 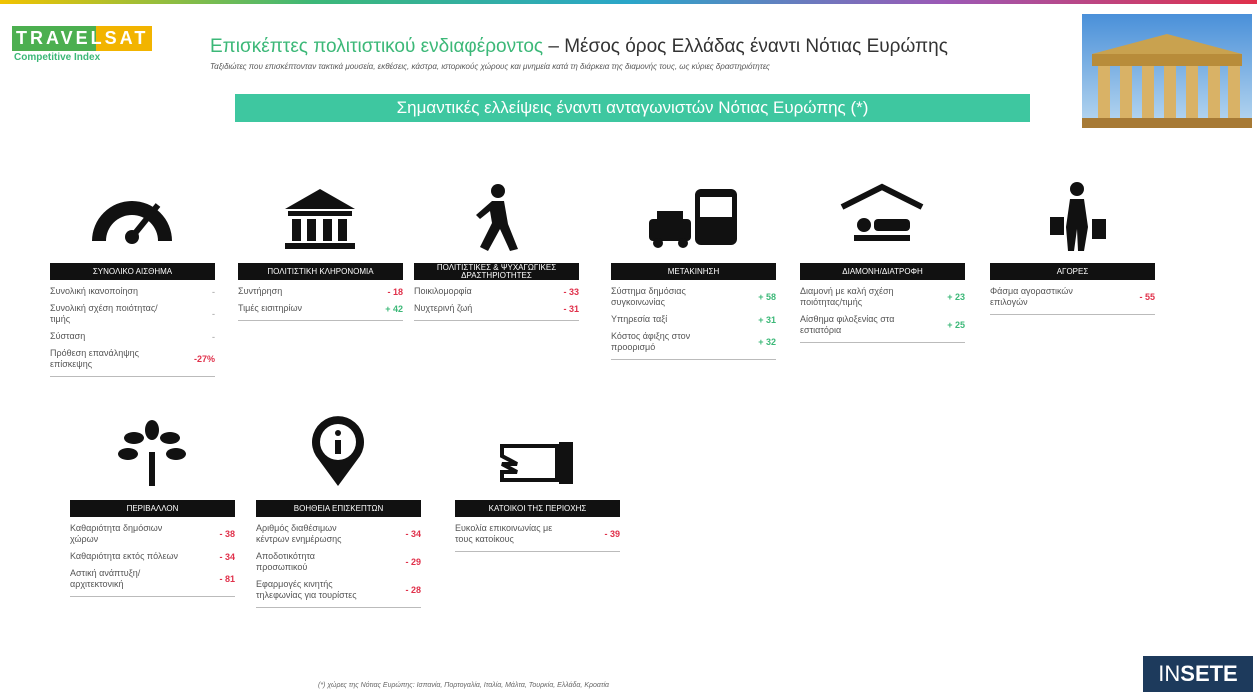 What do you see at coordinates (571, 308) in the screenshot?
I see `item-value: - 31` at bounding box center [571, 308].